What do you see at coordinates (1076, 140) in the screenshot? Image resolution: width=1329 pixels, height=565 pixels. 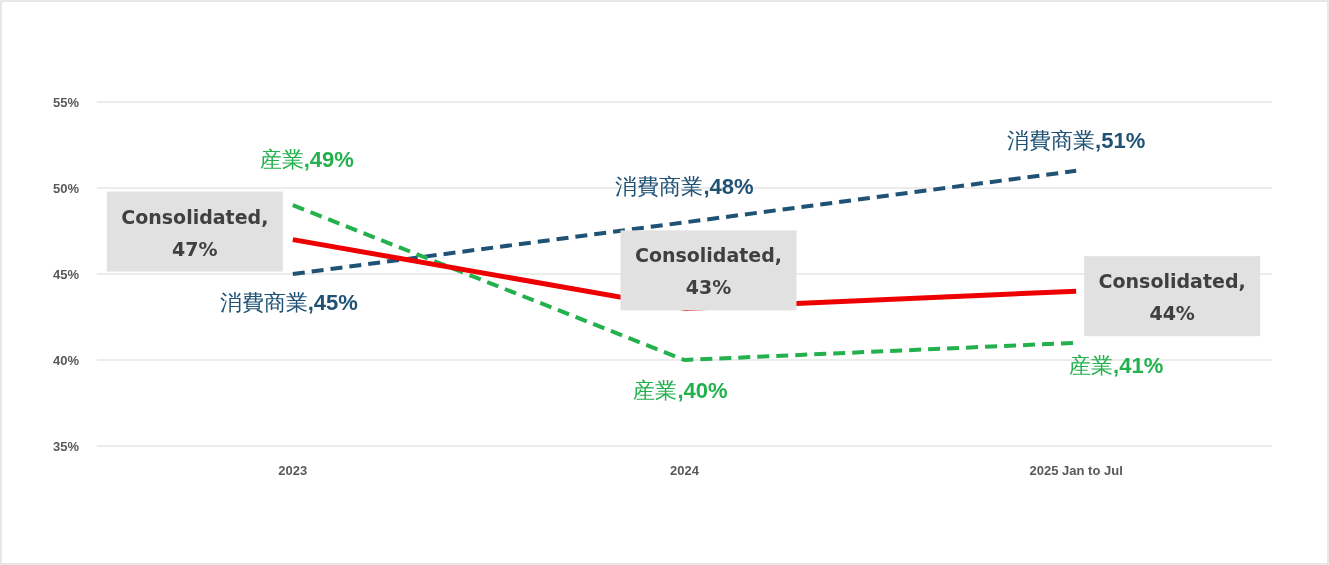 I see `data-label: 消費商業,51%` at bounding box center [1076, 140].